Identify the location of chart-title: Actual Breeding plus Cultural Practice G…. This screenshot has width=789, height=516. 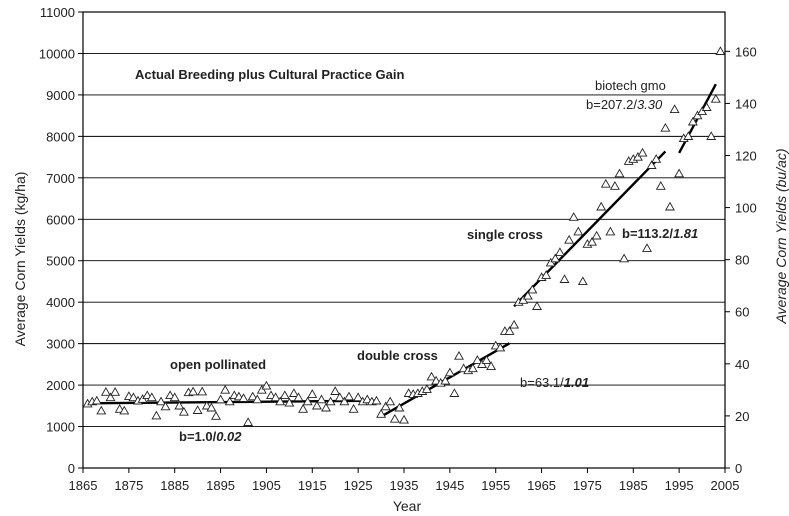
(270, 74).